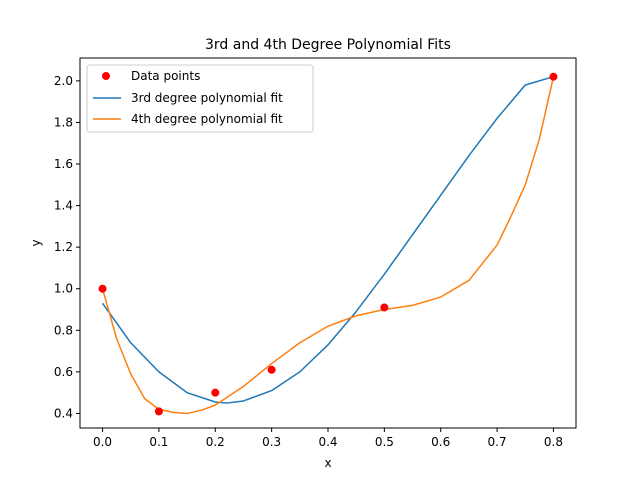  Describe the element at coordinates (63, 372) in the screenshot. I see `y-tick-label: 0.6` at that location.